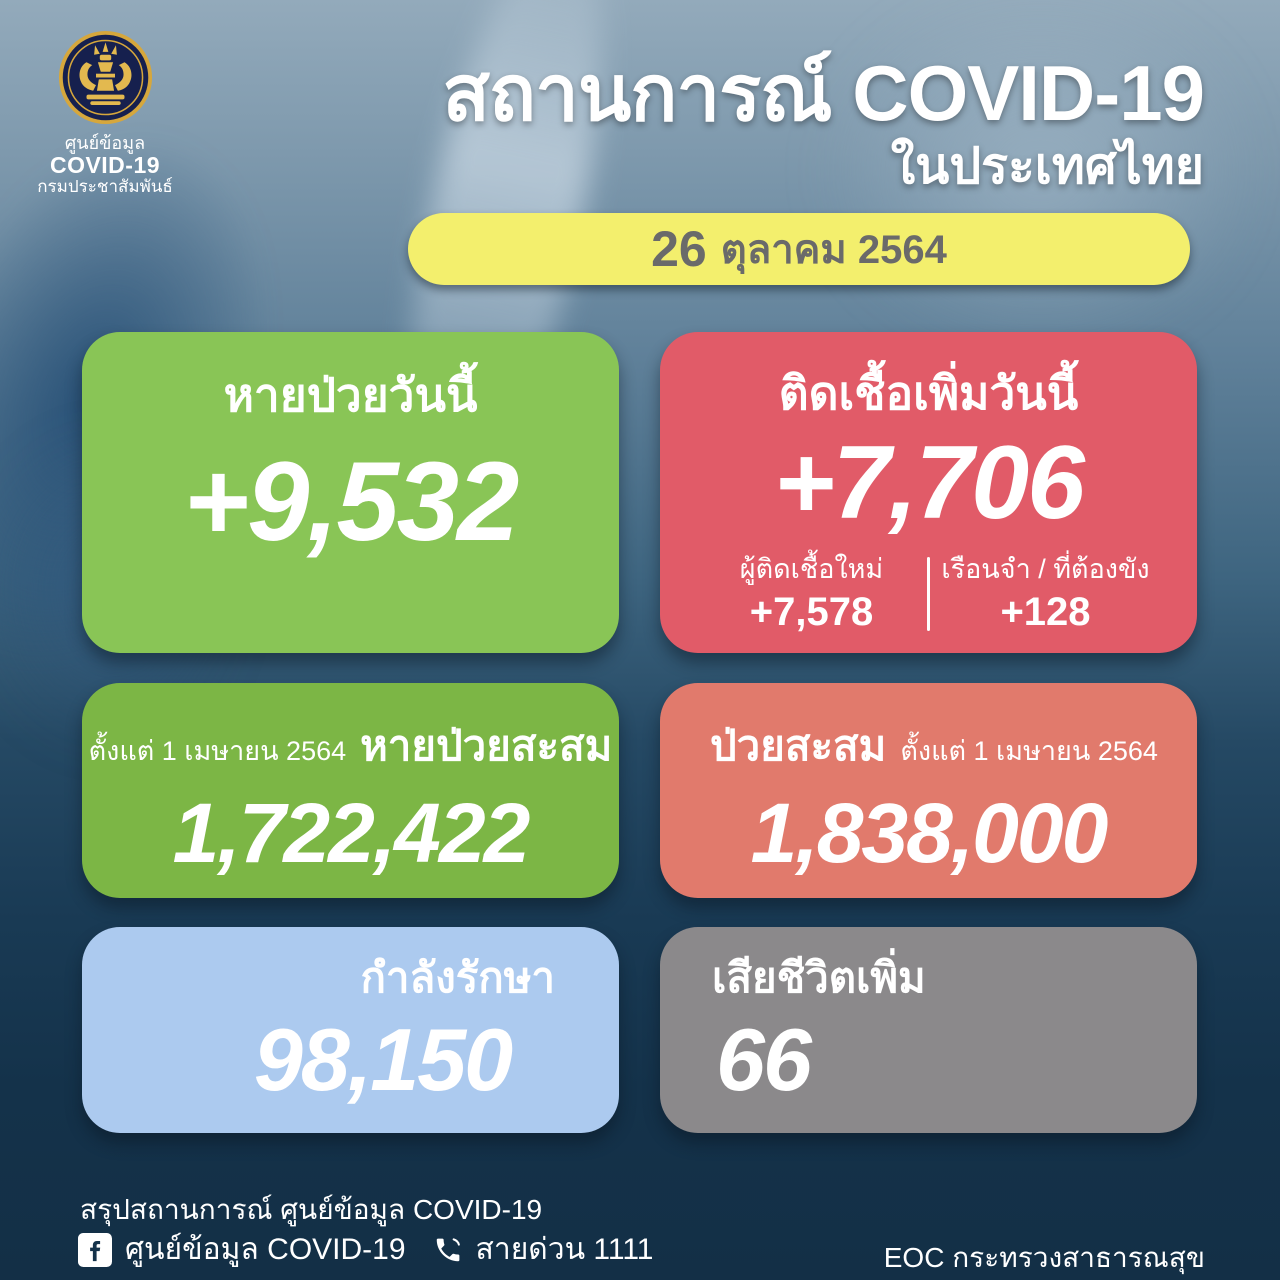  What do you see at coordinates (351, 746) in the screenshot?
I see `recovered-cumulative-heading: ตั้งแต่ 1 เมษายน 2564 หายป่วยสะสม` at bounding box center [351, 746].